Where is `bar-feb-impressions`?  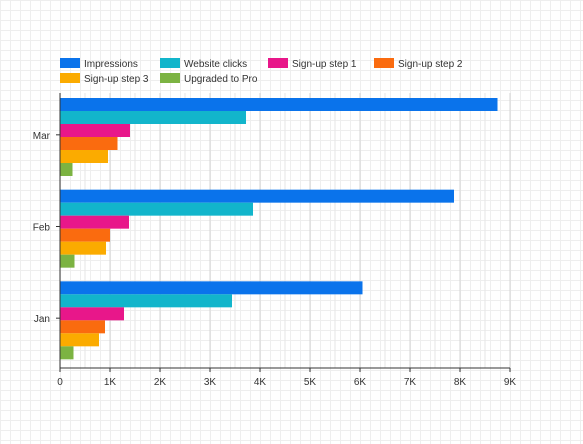 bar-feb-impressions is located at coordinates (257, 196).